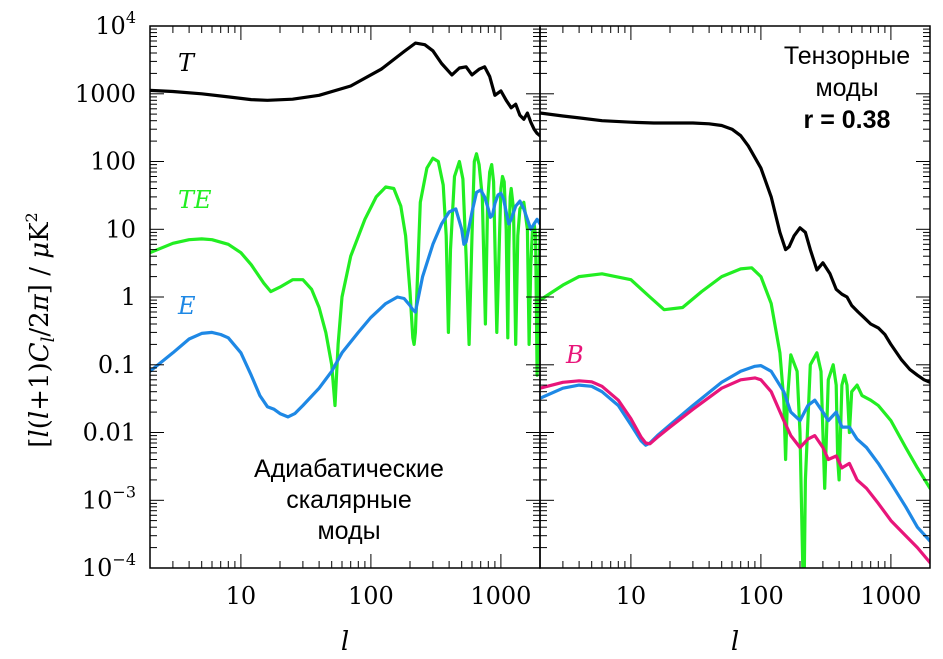 The height and width of the screenshot is (659, 943). What do you see at coordinates (735, 453) in the screenshot?
I see `series-E-right-line` at bounding box center [735, 453].